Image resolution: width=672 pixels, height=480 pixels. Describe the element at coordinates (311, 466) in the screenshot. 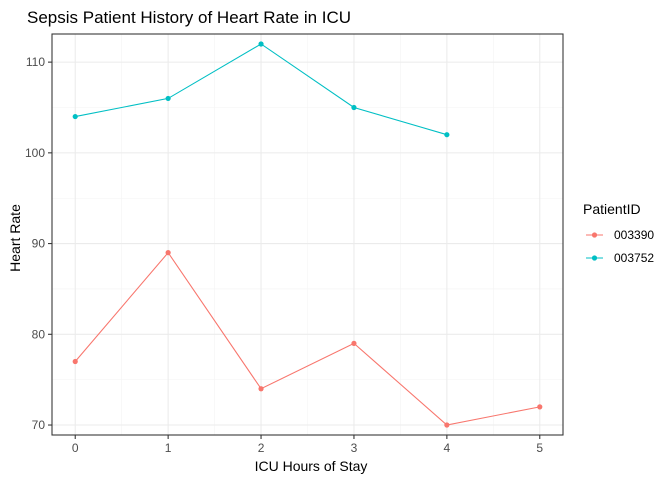

I see `x-axis-label: ICU Hours of Stay` at that location.